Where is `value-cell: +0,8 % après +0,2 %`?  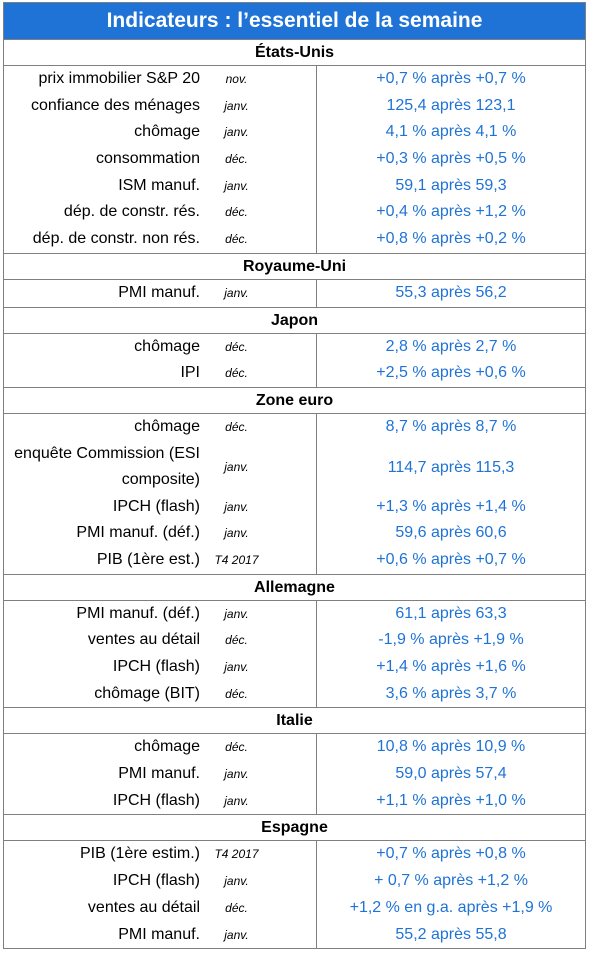 value-cell: +0,8 % après +0,2 % is located at coordinates (451, 239).